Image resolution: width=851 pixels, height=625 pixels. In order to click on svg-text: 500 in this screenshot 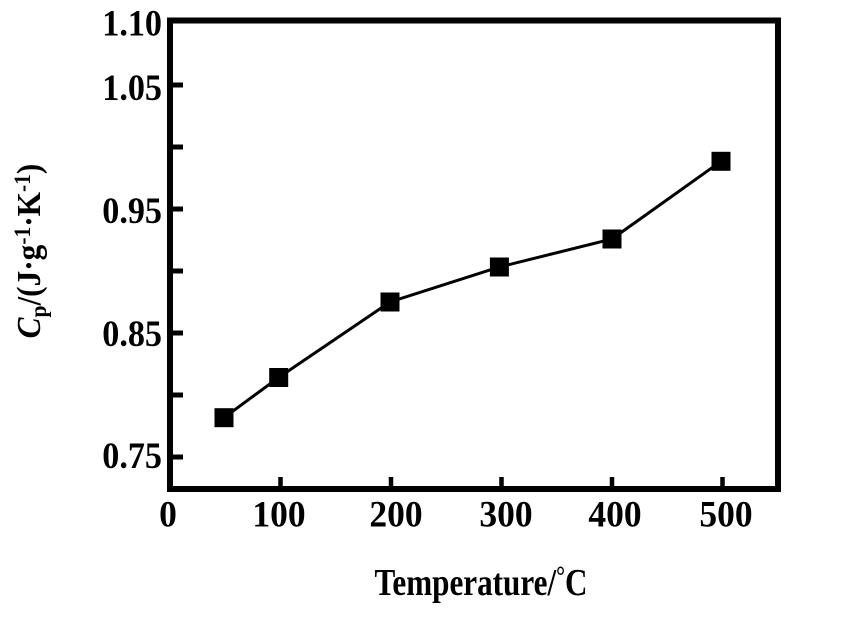, I will do `click(725, 514)`.